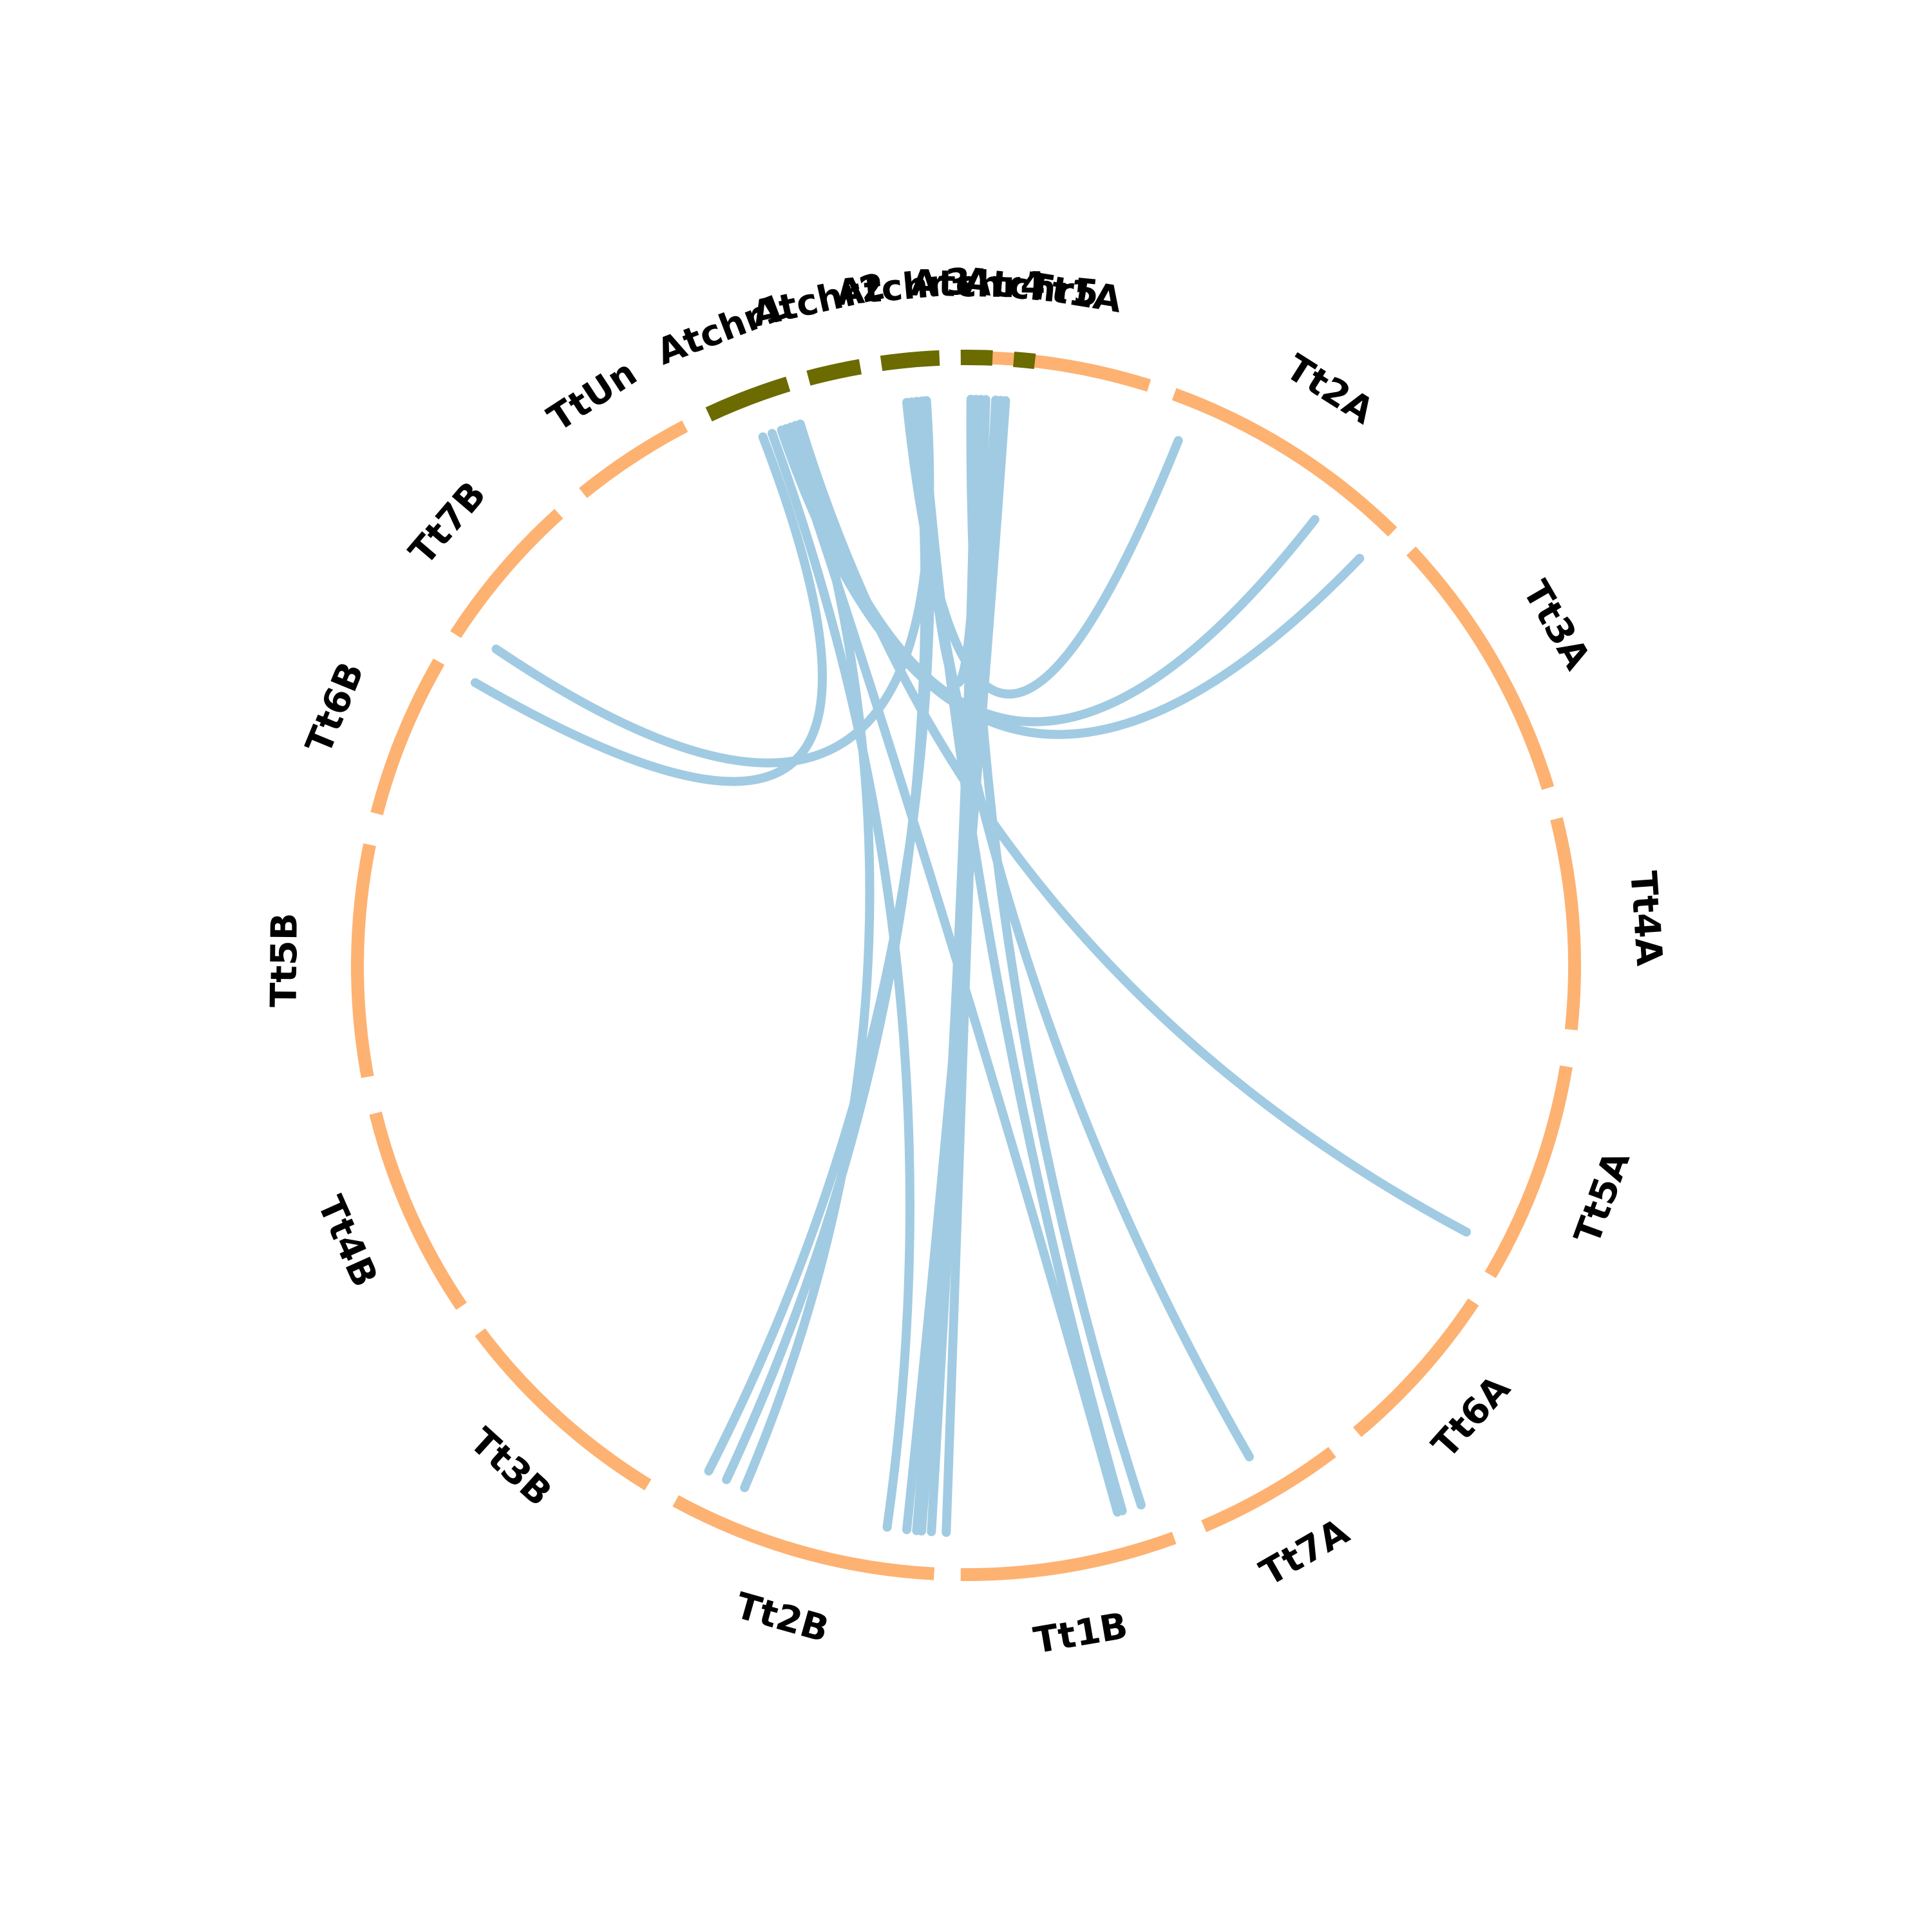 The height and width of the screenshot is (1932, 1932). Describe the element at coordinates (1268, 1490) in the screenshot. I see `segment-tt7a` at that location.